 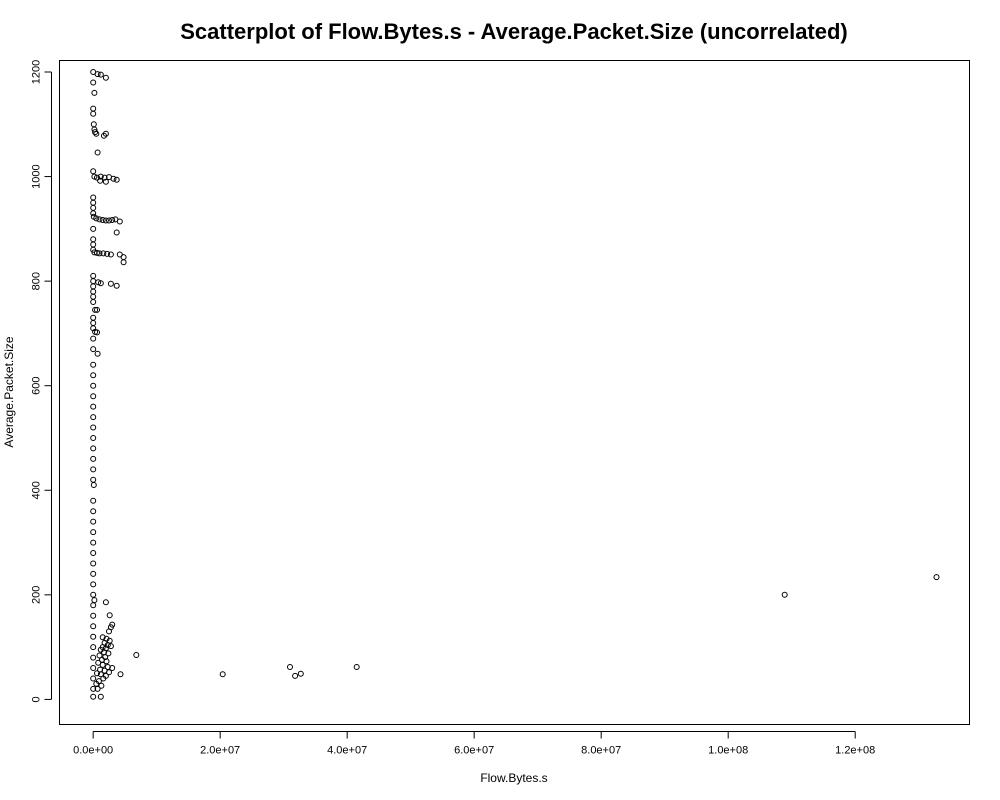 What do you see at coordinates (513, 778) in the screenshot?
I see `x-axis-label: Flow.Bytes.s` at bounding box center [513, 778].